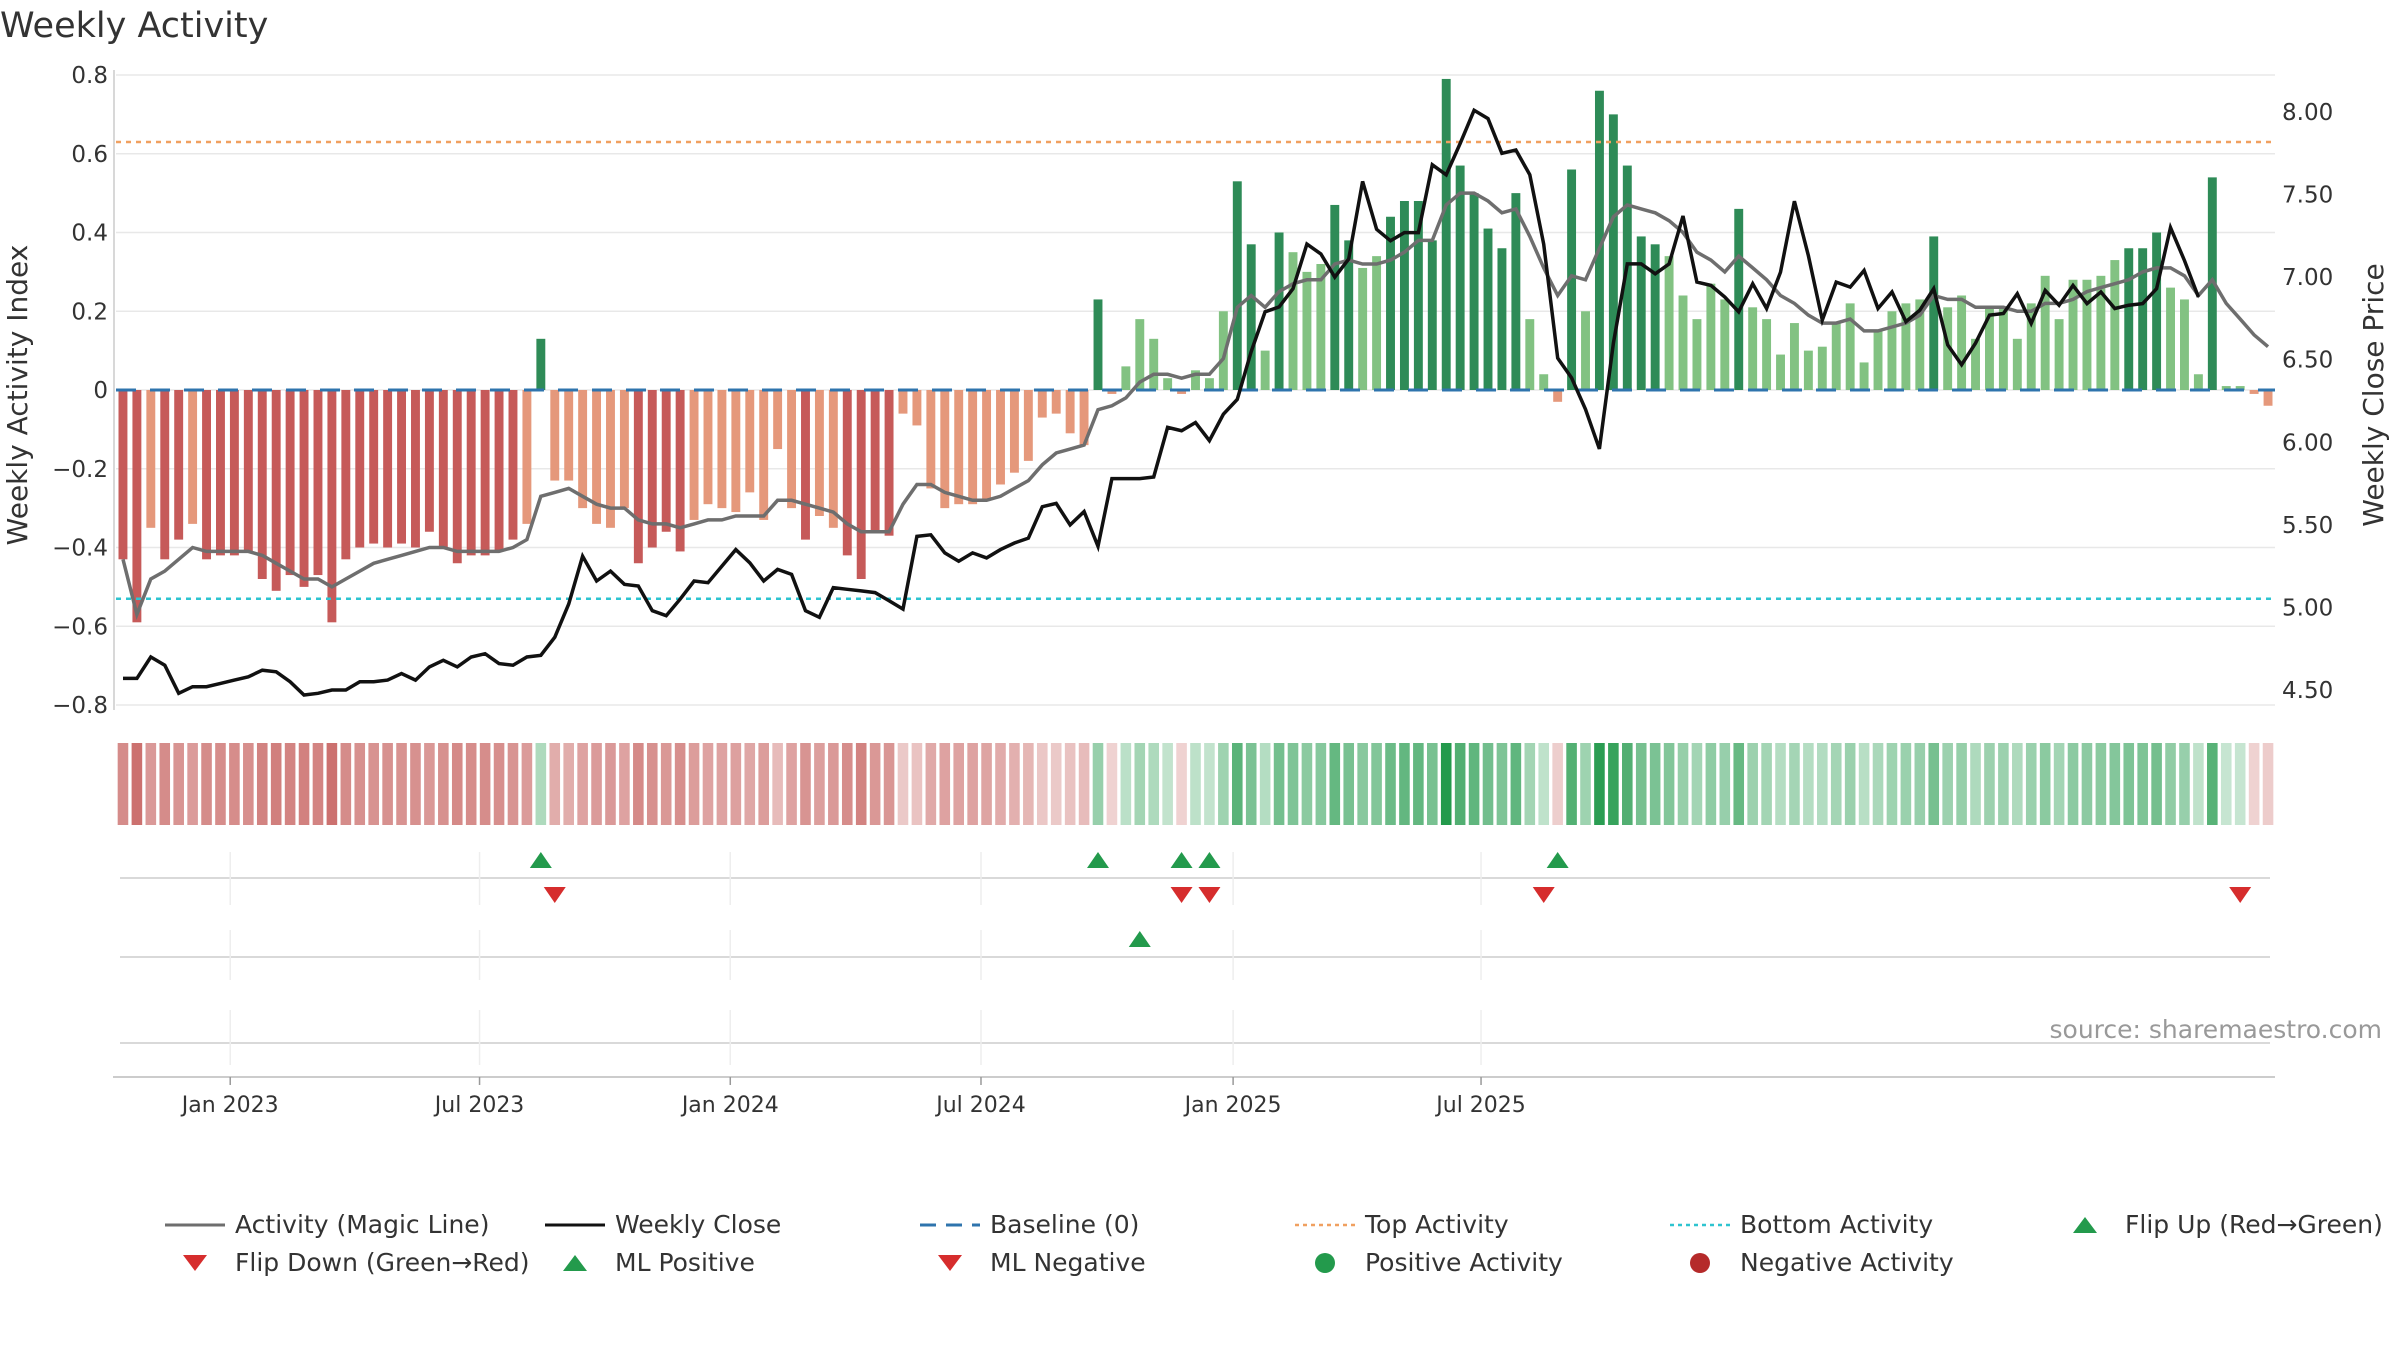 This screenshot has width=2400, height=1350. What do you see at coordinates (2216, 1029) in the screenshot?
I see `source-caption: source: sharemaestro.com` at bounding box center [2216, 1029].